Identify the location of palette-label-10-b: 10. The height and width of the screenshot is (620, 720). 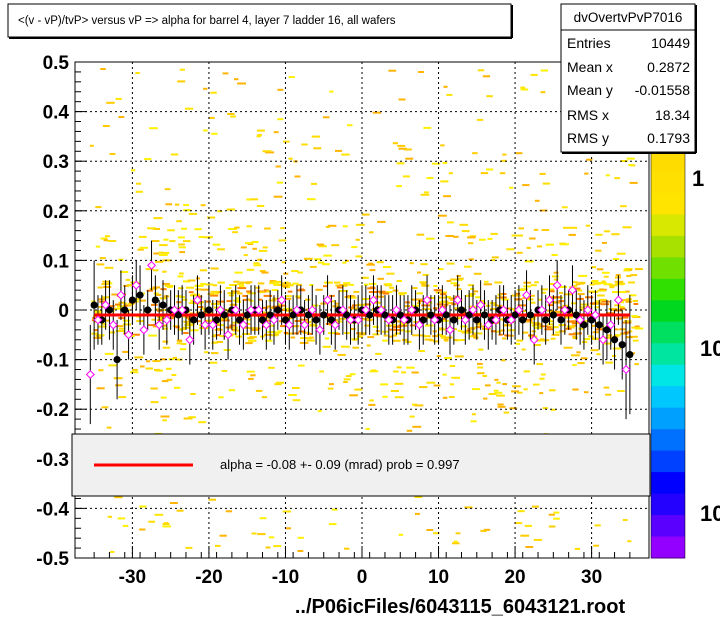
(710, 513).